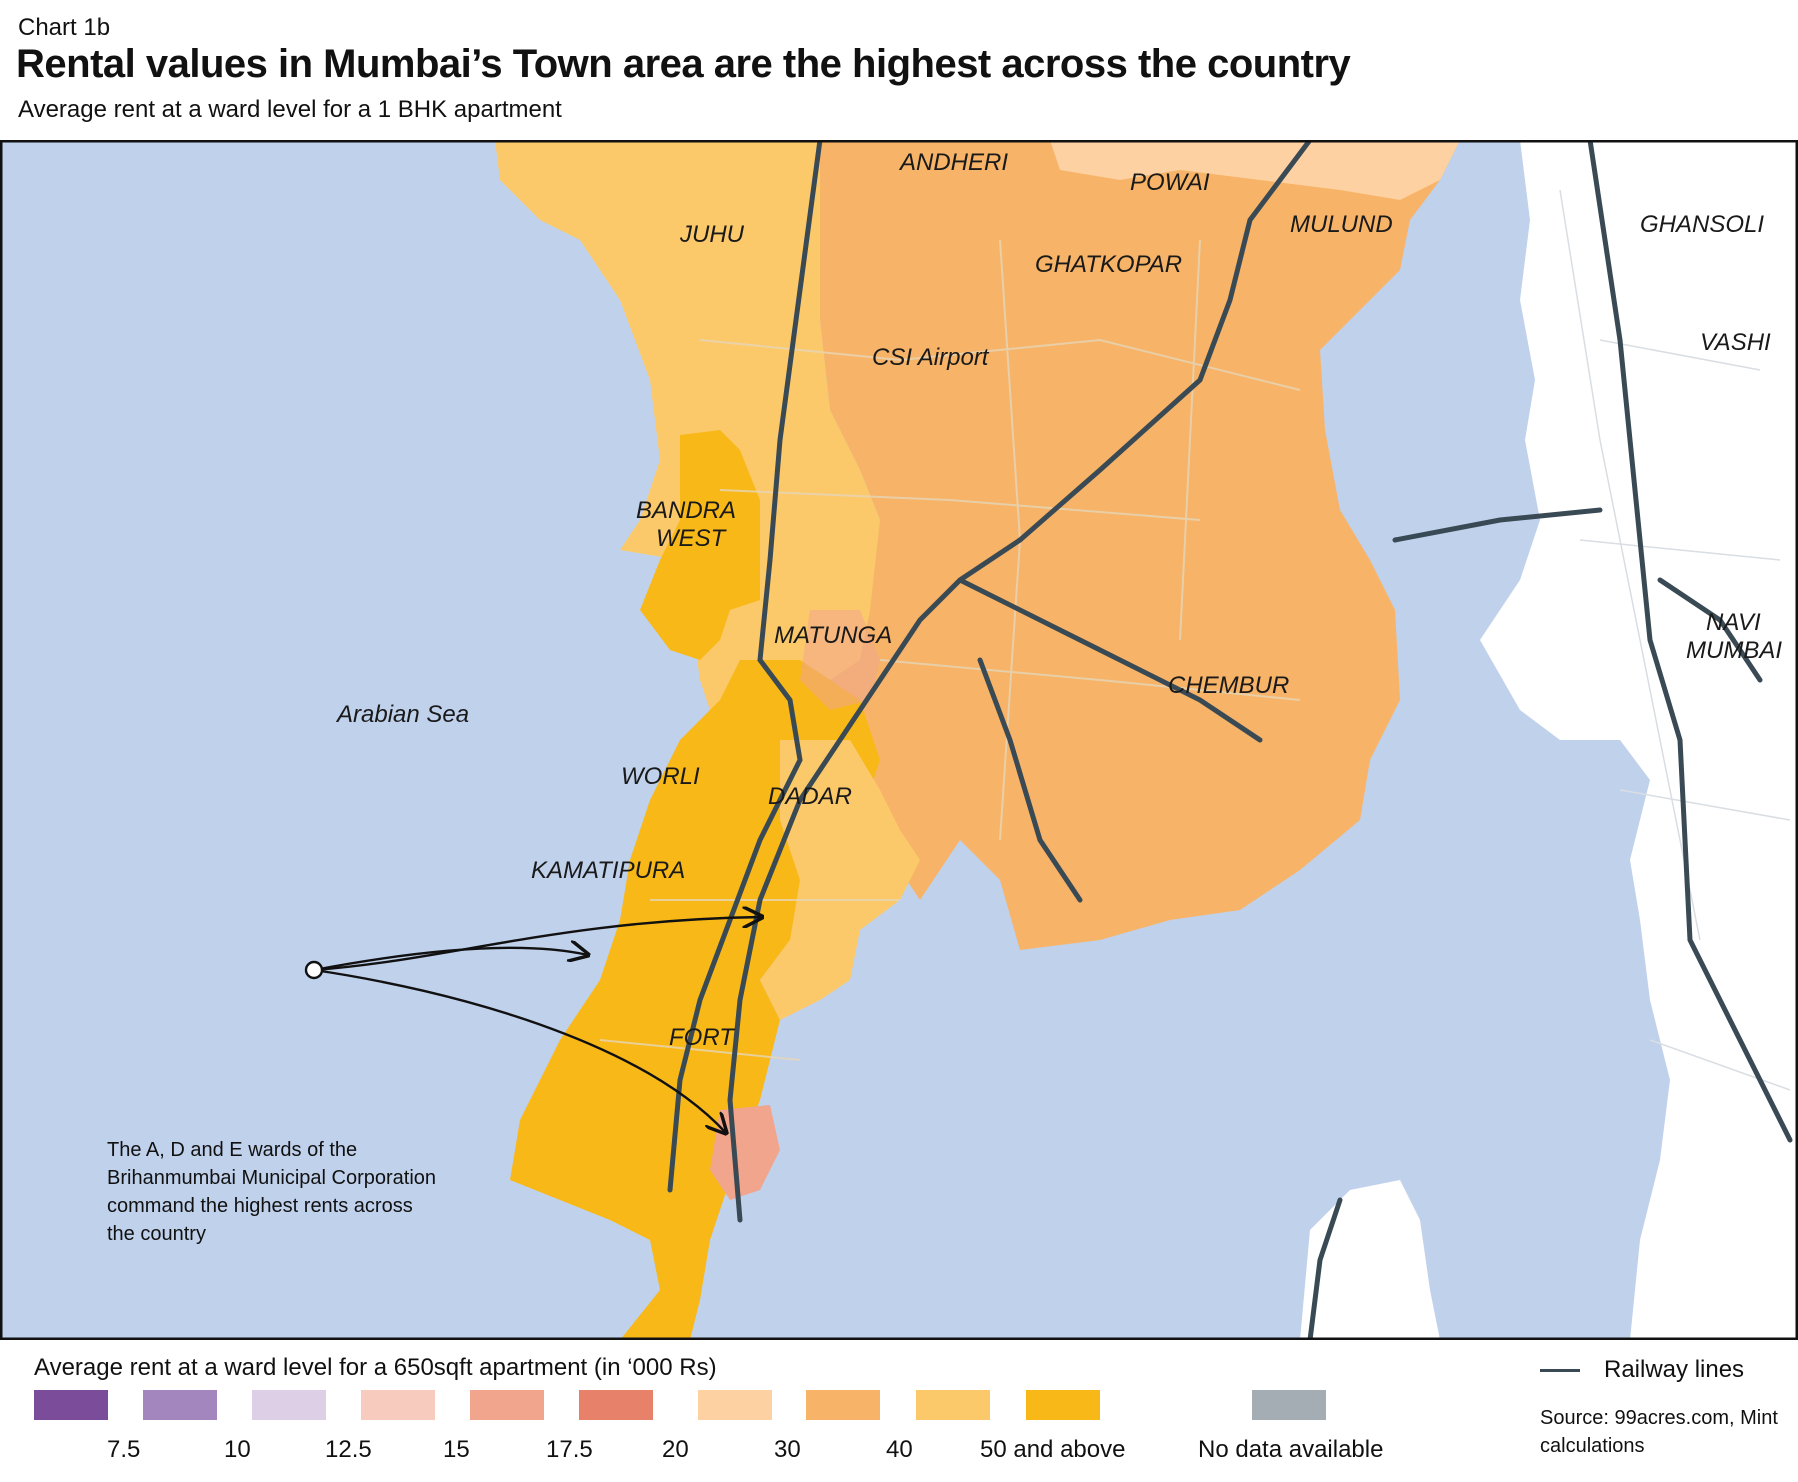 The width and height of the screenshot is (1798, 1482). Describe the element at coordinates (1341, 224) in the screenshot. I see `place-label-mulund: MULUND` at that location.